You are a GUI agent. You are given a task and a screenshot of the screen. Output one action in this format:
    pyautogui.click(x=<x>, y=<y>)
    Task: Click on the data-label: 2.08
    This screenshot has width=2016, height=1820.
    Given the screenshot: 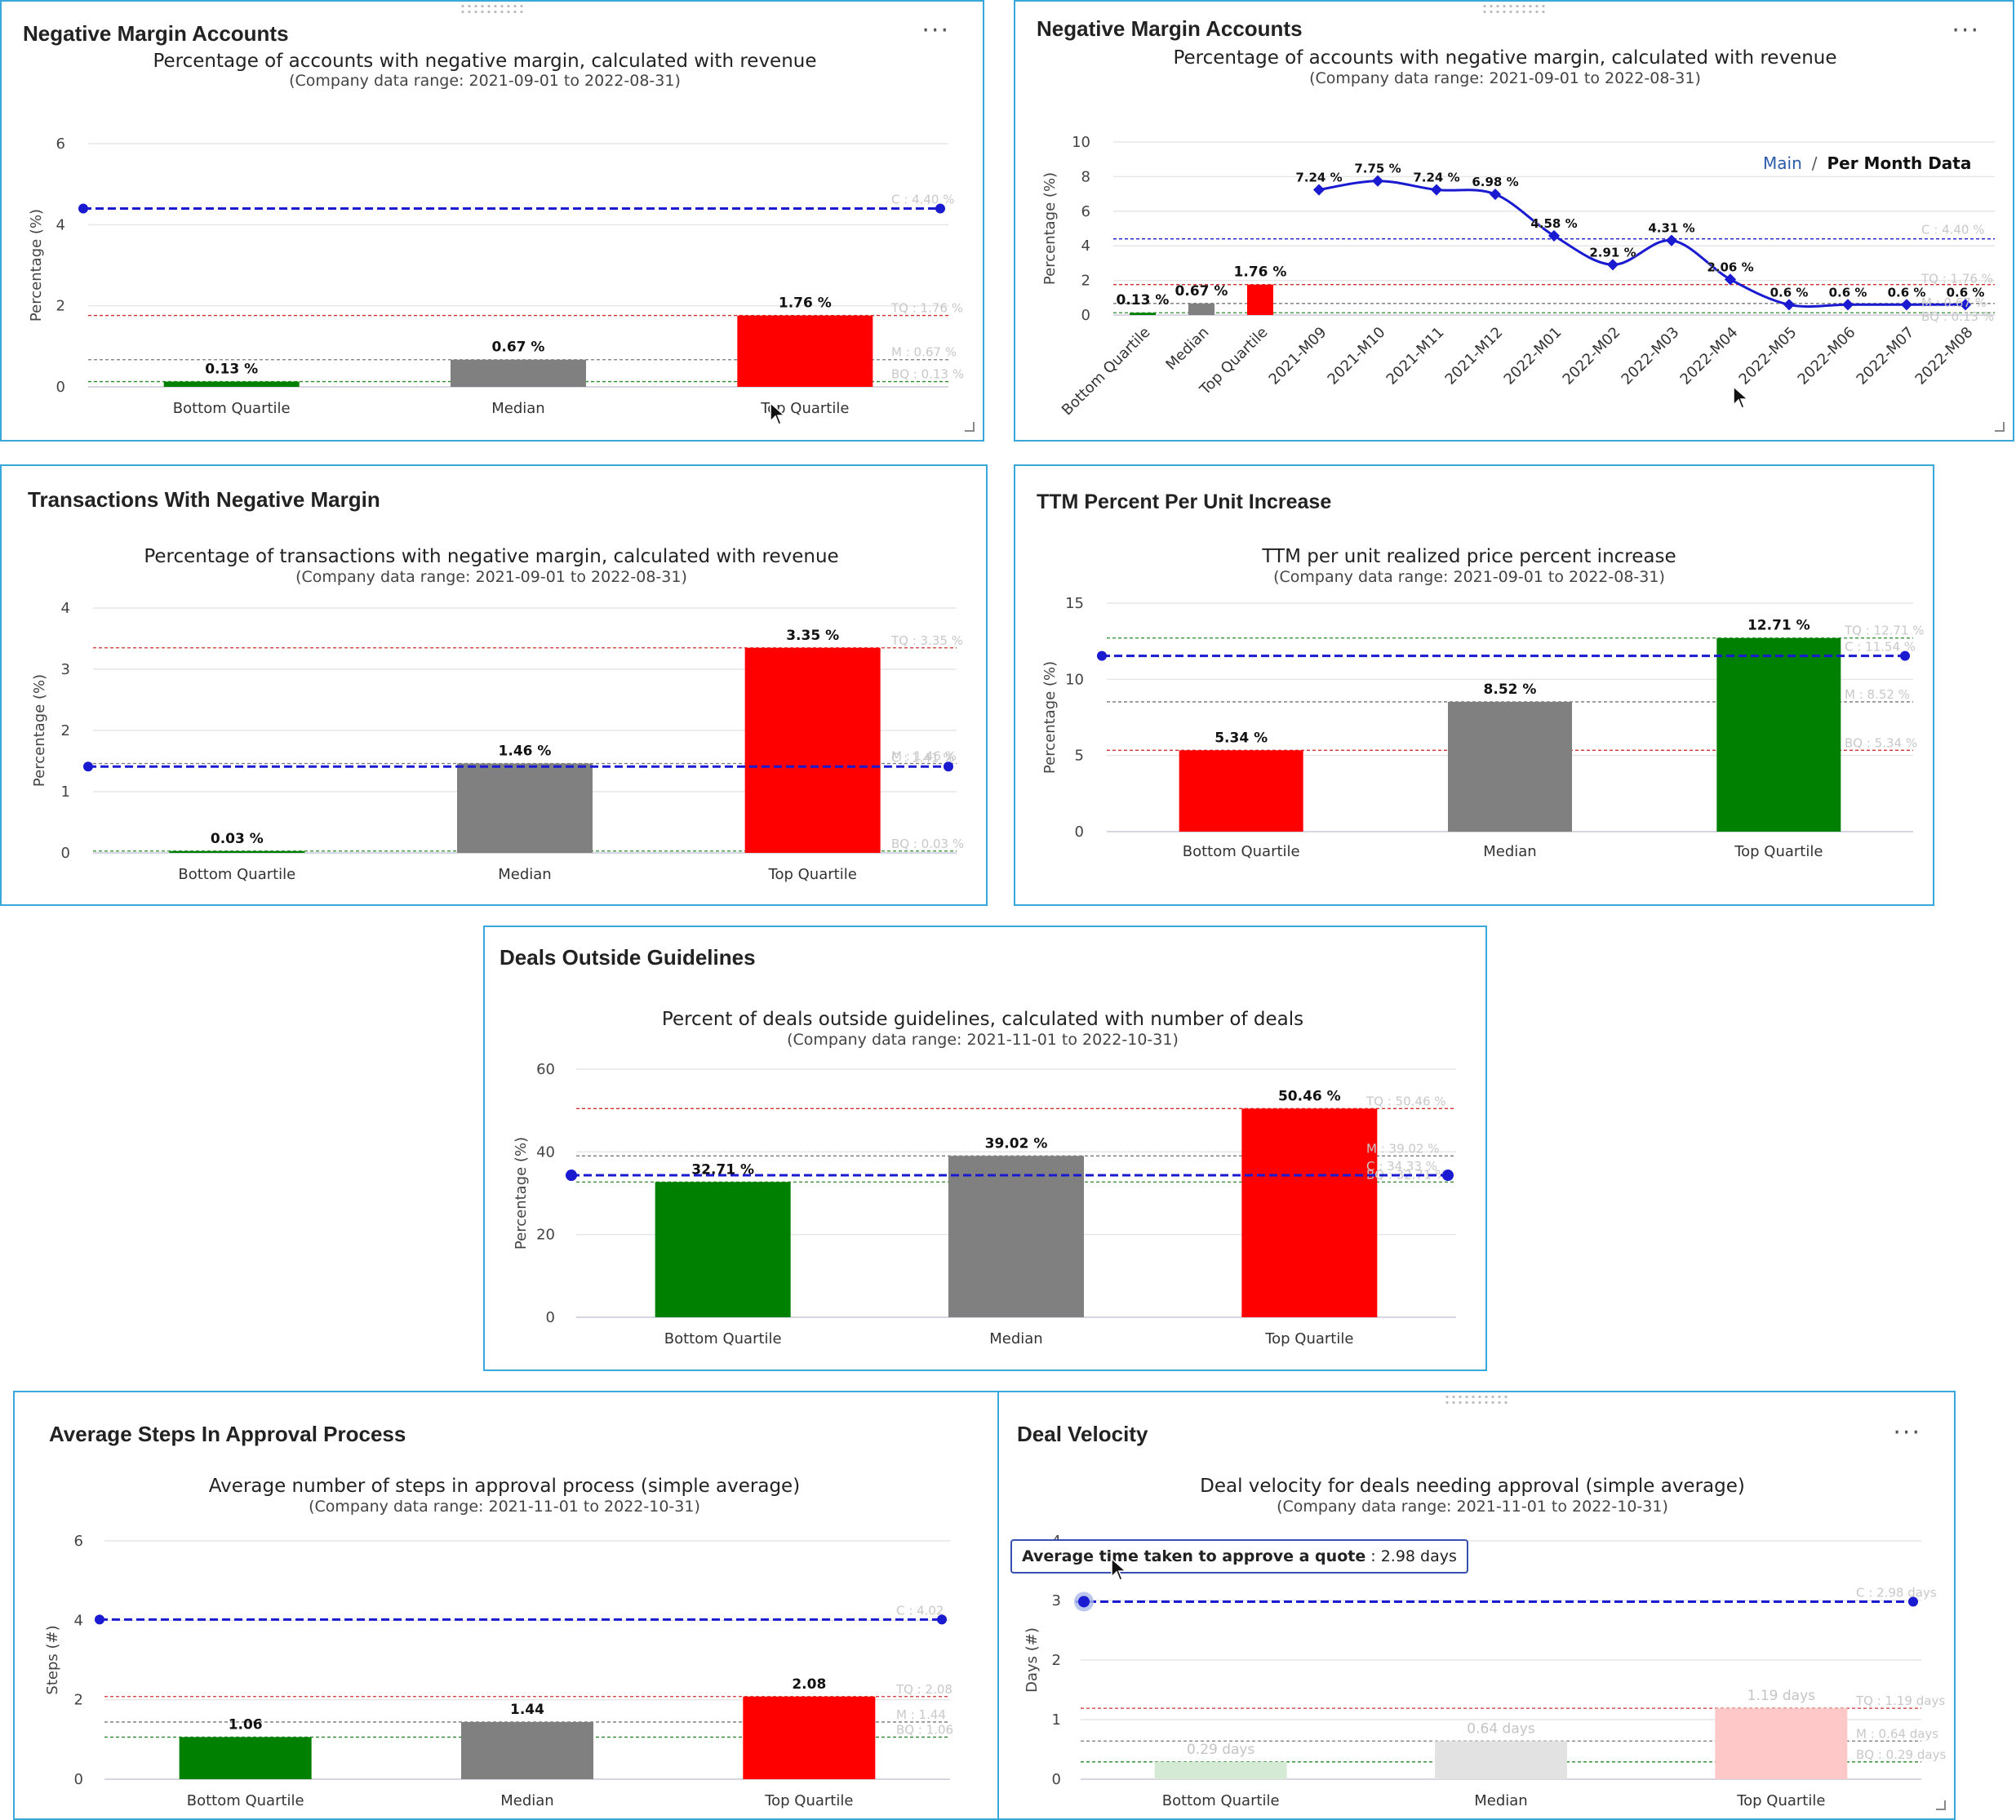 What is the action you would take?
    pyautogui.click(x=809, y=1685)
    